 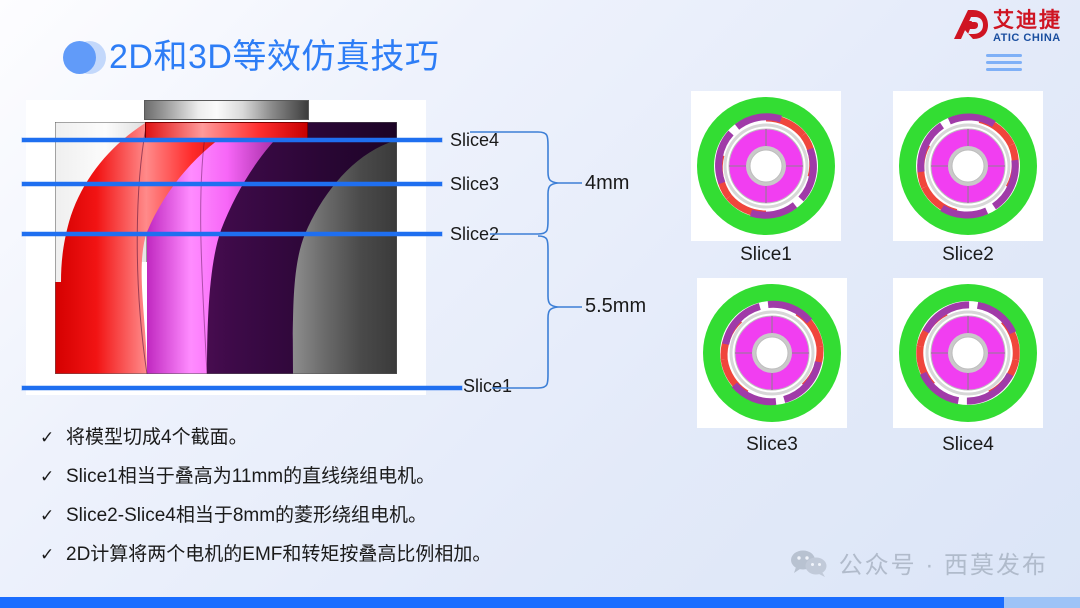 I want to click on cross-section-caption-slice4: Slice4, so click(x=968, y=444).